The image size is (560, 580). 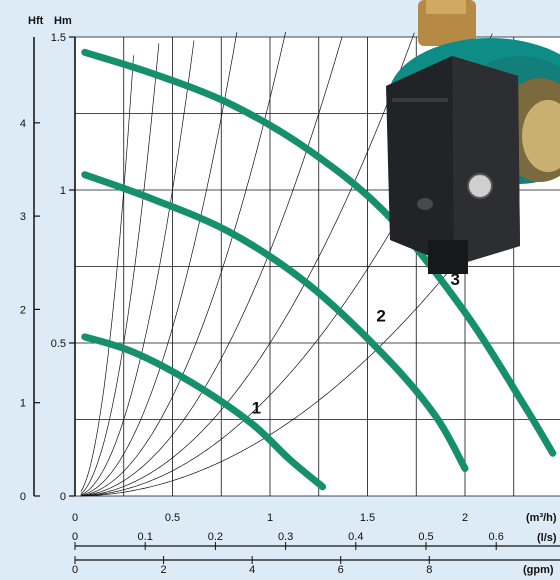 What do you see at coordinates (473, 137) in the screenshot?
I see `pump-product-image` at bounding box center [473, 137].